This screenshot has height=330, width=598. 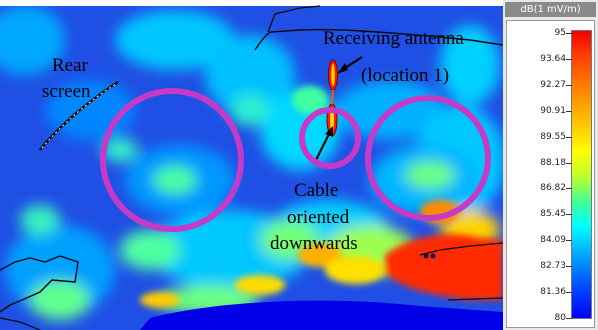 I want to click on receiving-antenna-label-line1: Receiving antenna, so click(x=393, y=38).